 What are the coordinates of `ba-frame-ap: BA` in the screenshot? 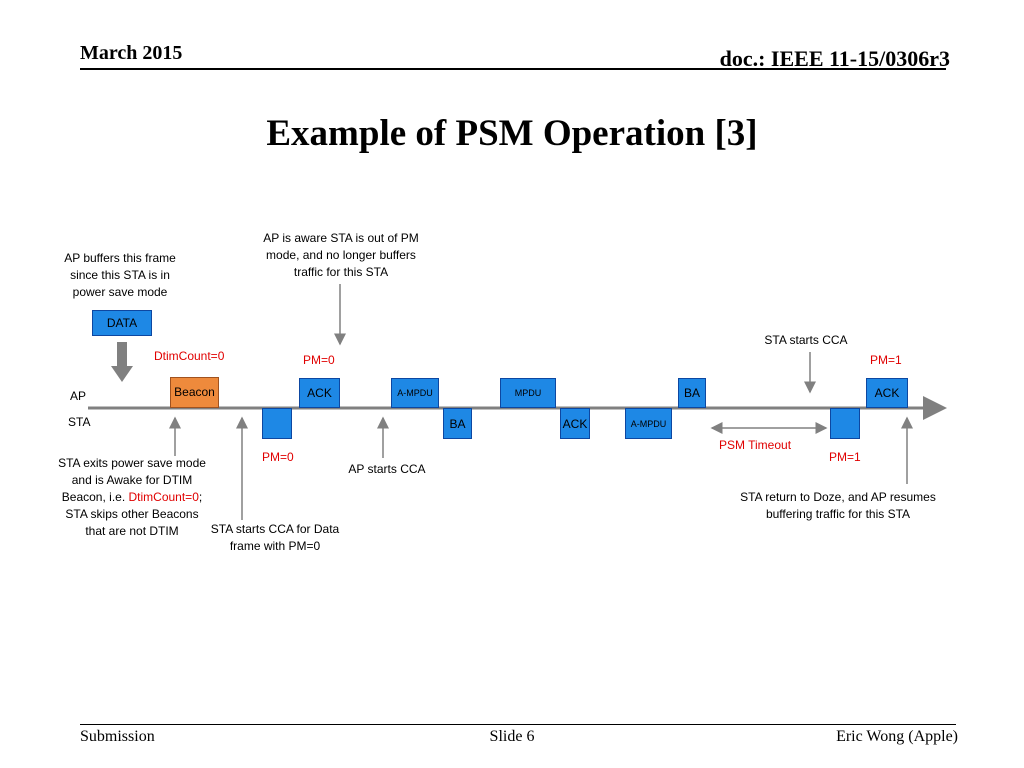 It's located at (692, 393).